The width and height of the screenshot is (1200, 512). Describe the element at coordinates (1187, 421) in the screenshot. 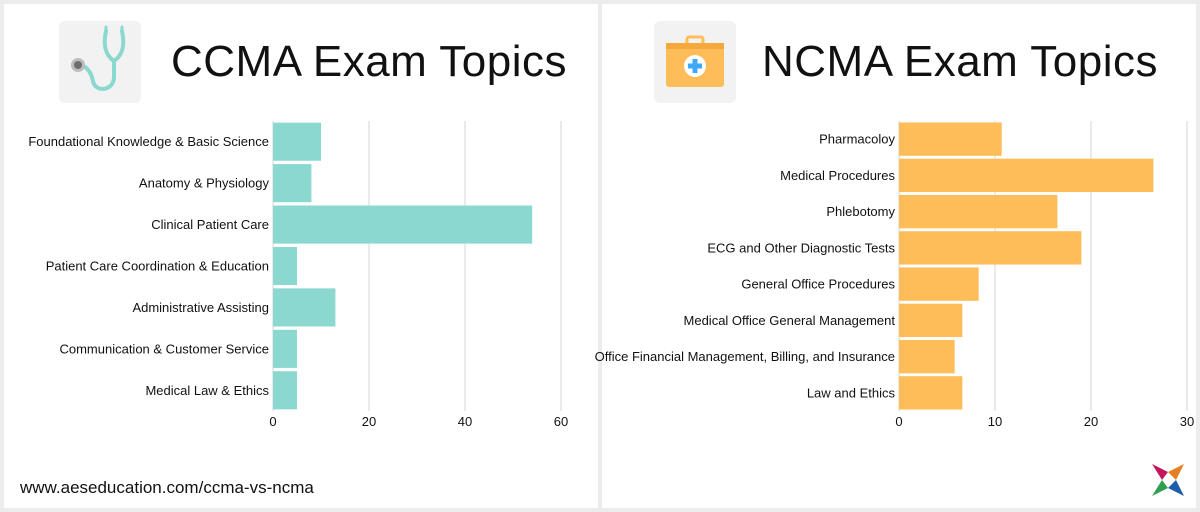

I see `x-tick-label: 30` at that location.